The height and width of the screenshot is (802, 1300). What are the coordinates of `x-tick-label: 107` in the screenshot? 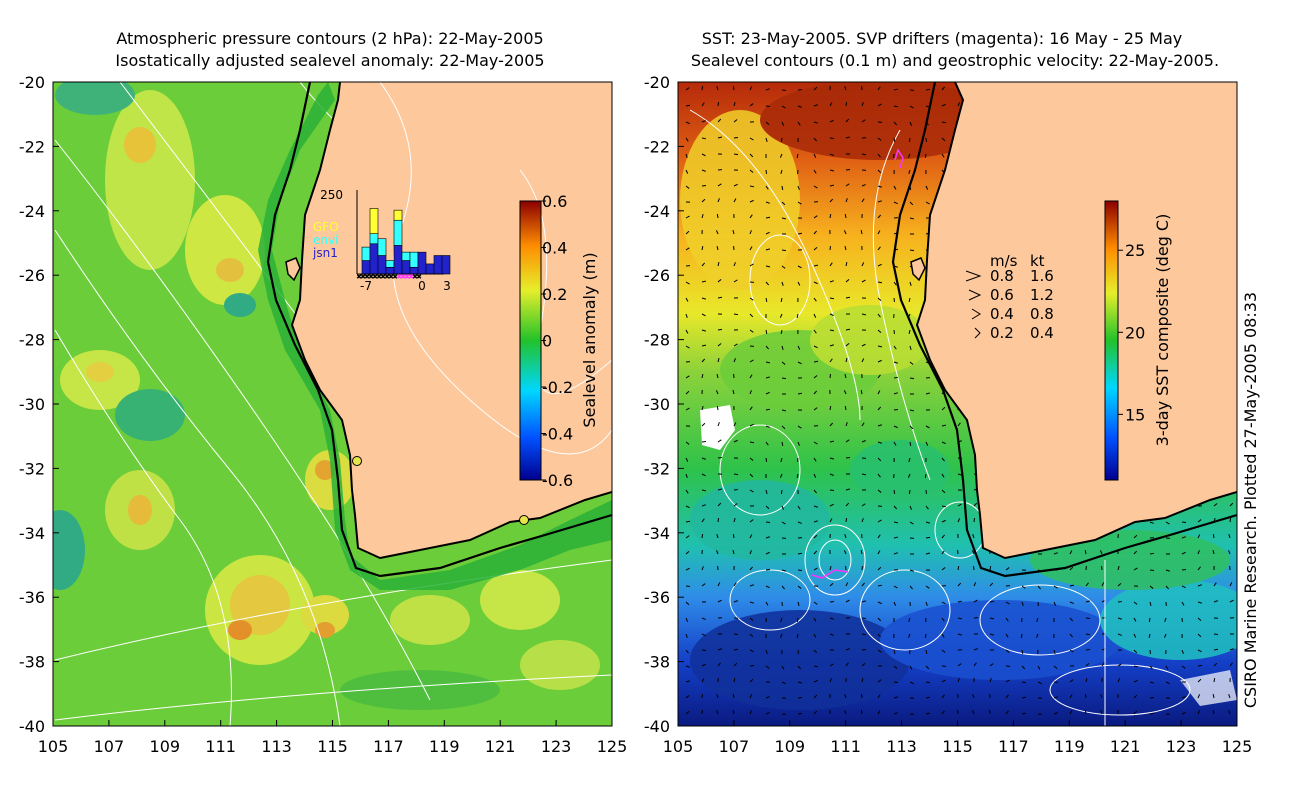 It's located at (109, 746).